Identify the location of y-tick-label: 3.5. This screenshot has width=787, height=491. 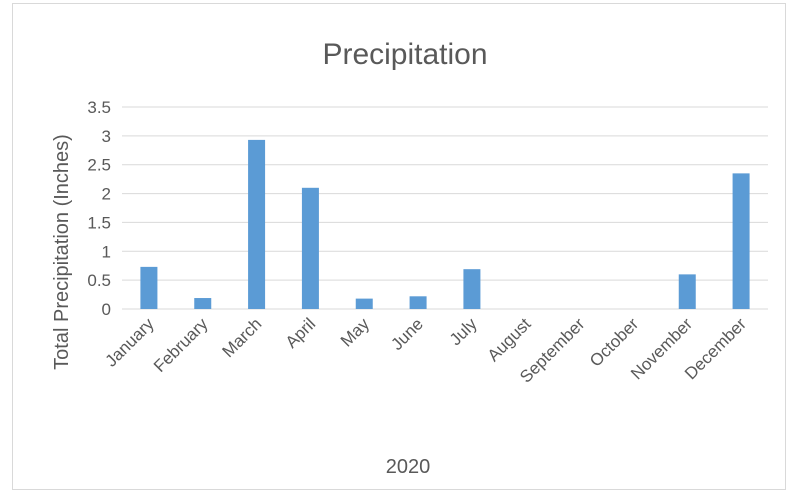
(99, 107).